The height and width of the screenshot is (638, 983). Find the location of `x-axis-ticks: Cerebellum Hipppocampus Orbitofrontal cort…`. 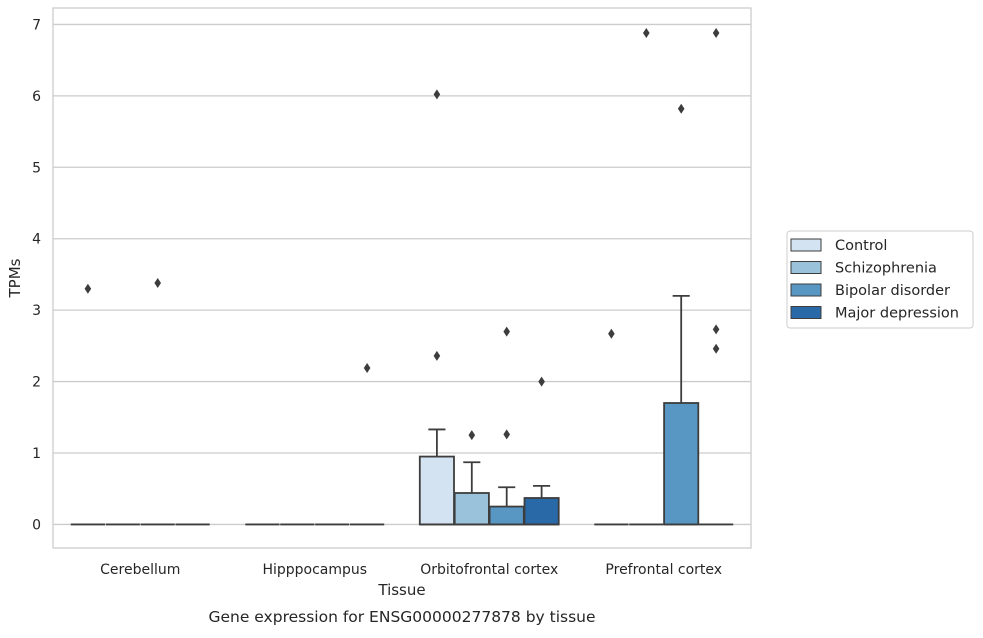

x-axis-ticks: Cerebellum Hipppocampus Orbitofrontal cort… is located at coordinates (411, 570).